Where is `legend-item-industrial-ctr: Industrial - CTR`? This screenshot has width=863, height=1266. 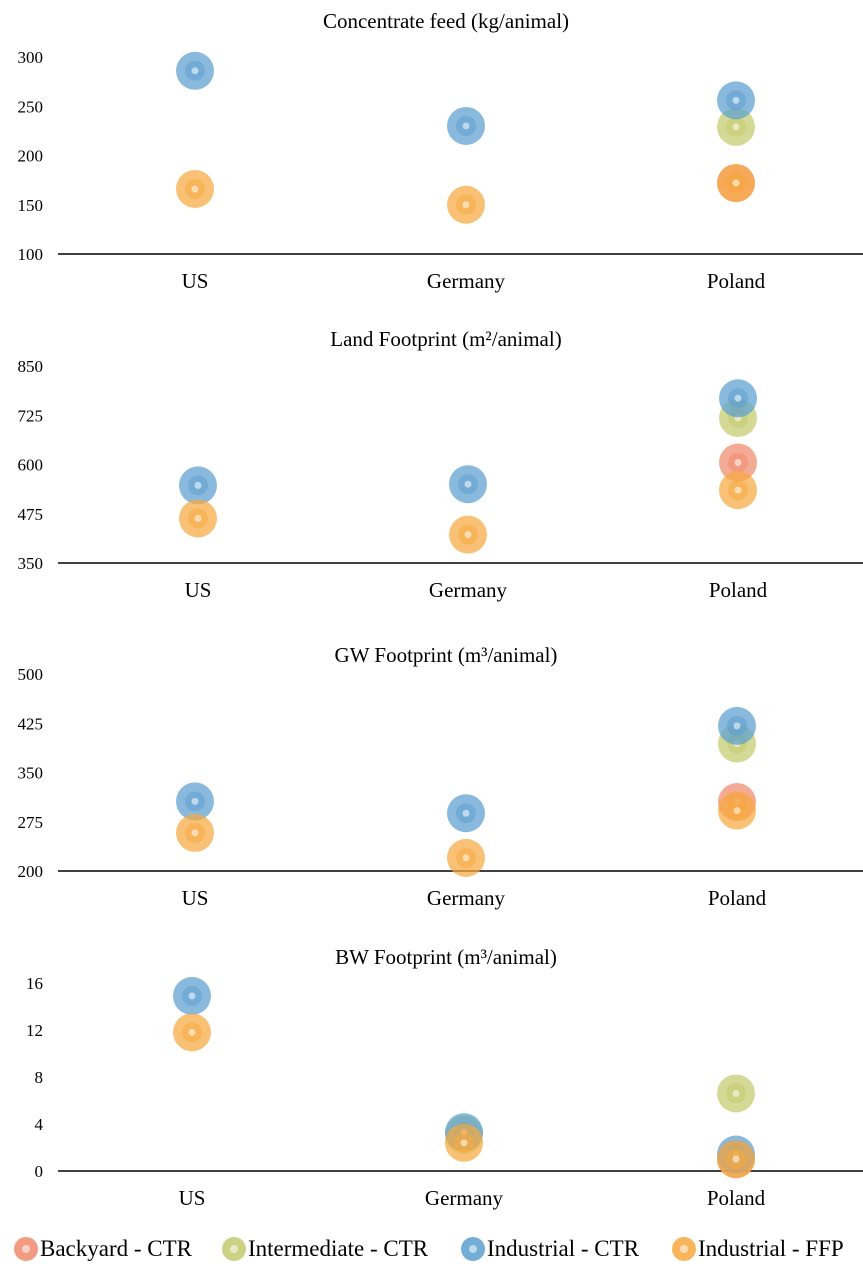
legend-item-industrial-ctr: Industrial - CTR is located at coordinates (550, 1249).